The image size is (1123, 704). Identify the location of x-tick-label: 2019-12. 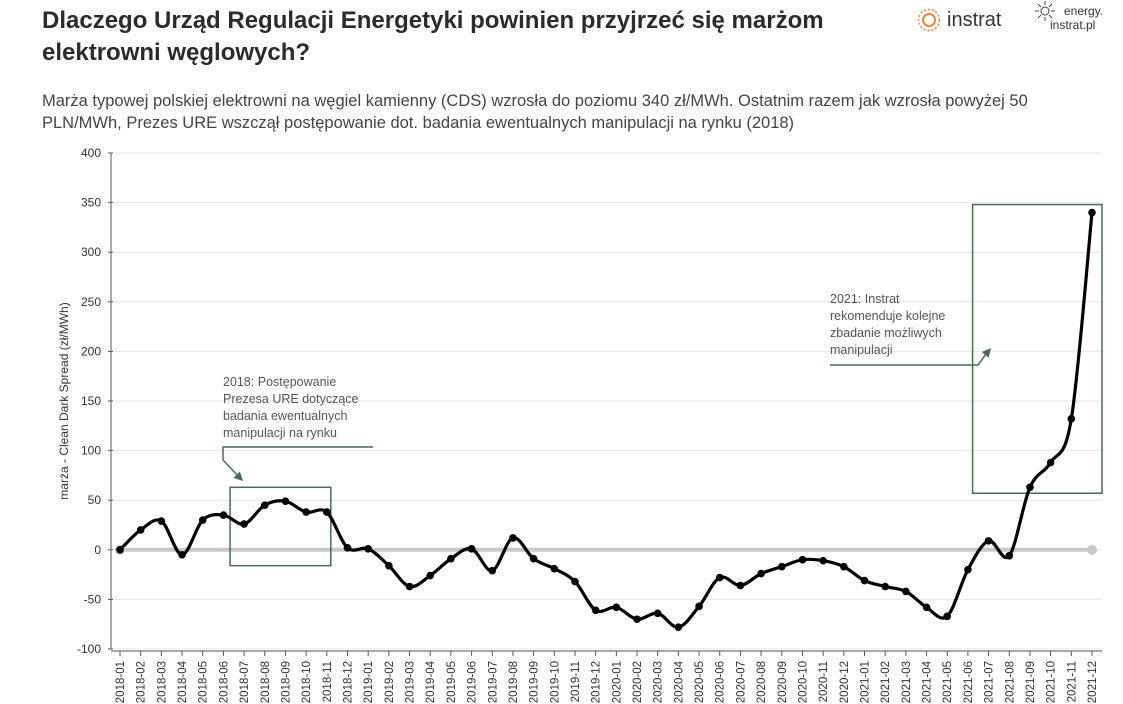
(597, 682).